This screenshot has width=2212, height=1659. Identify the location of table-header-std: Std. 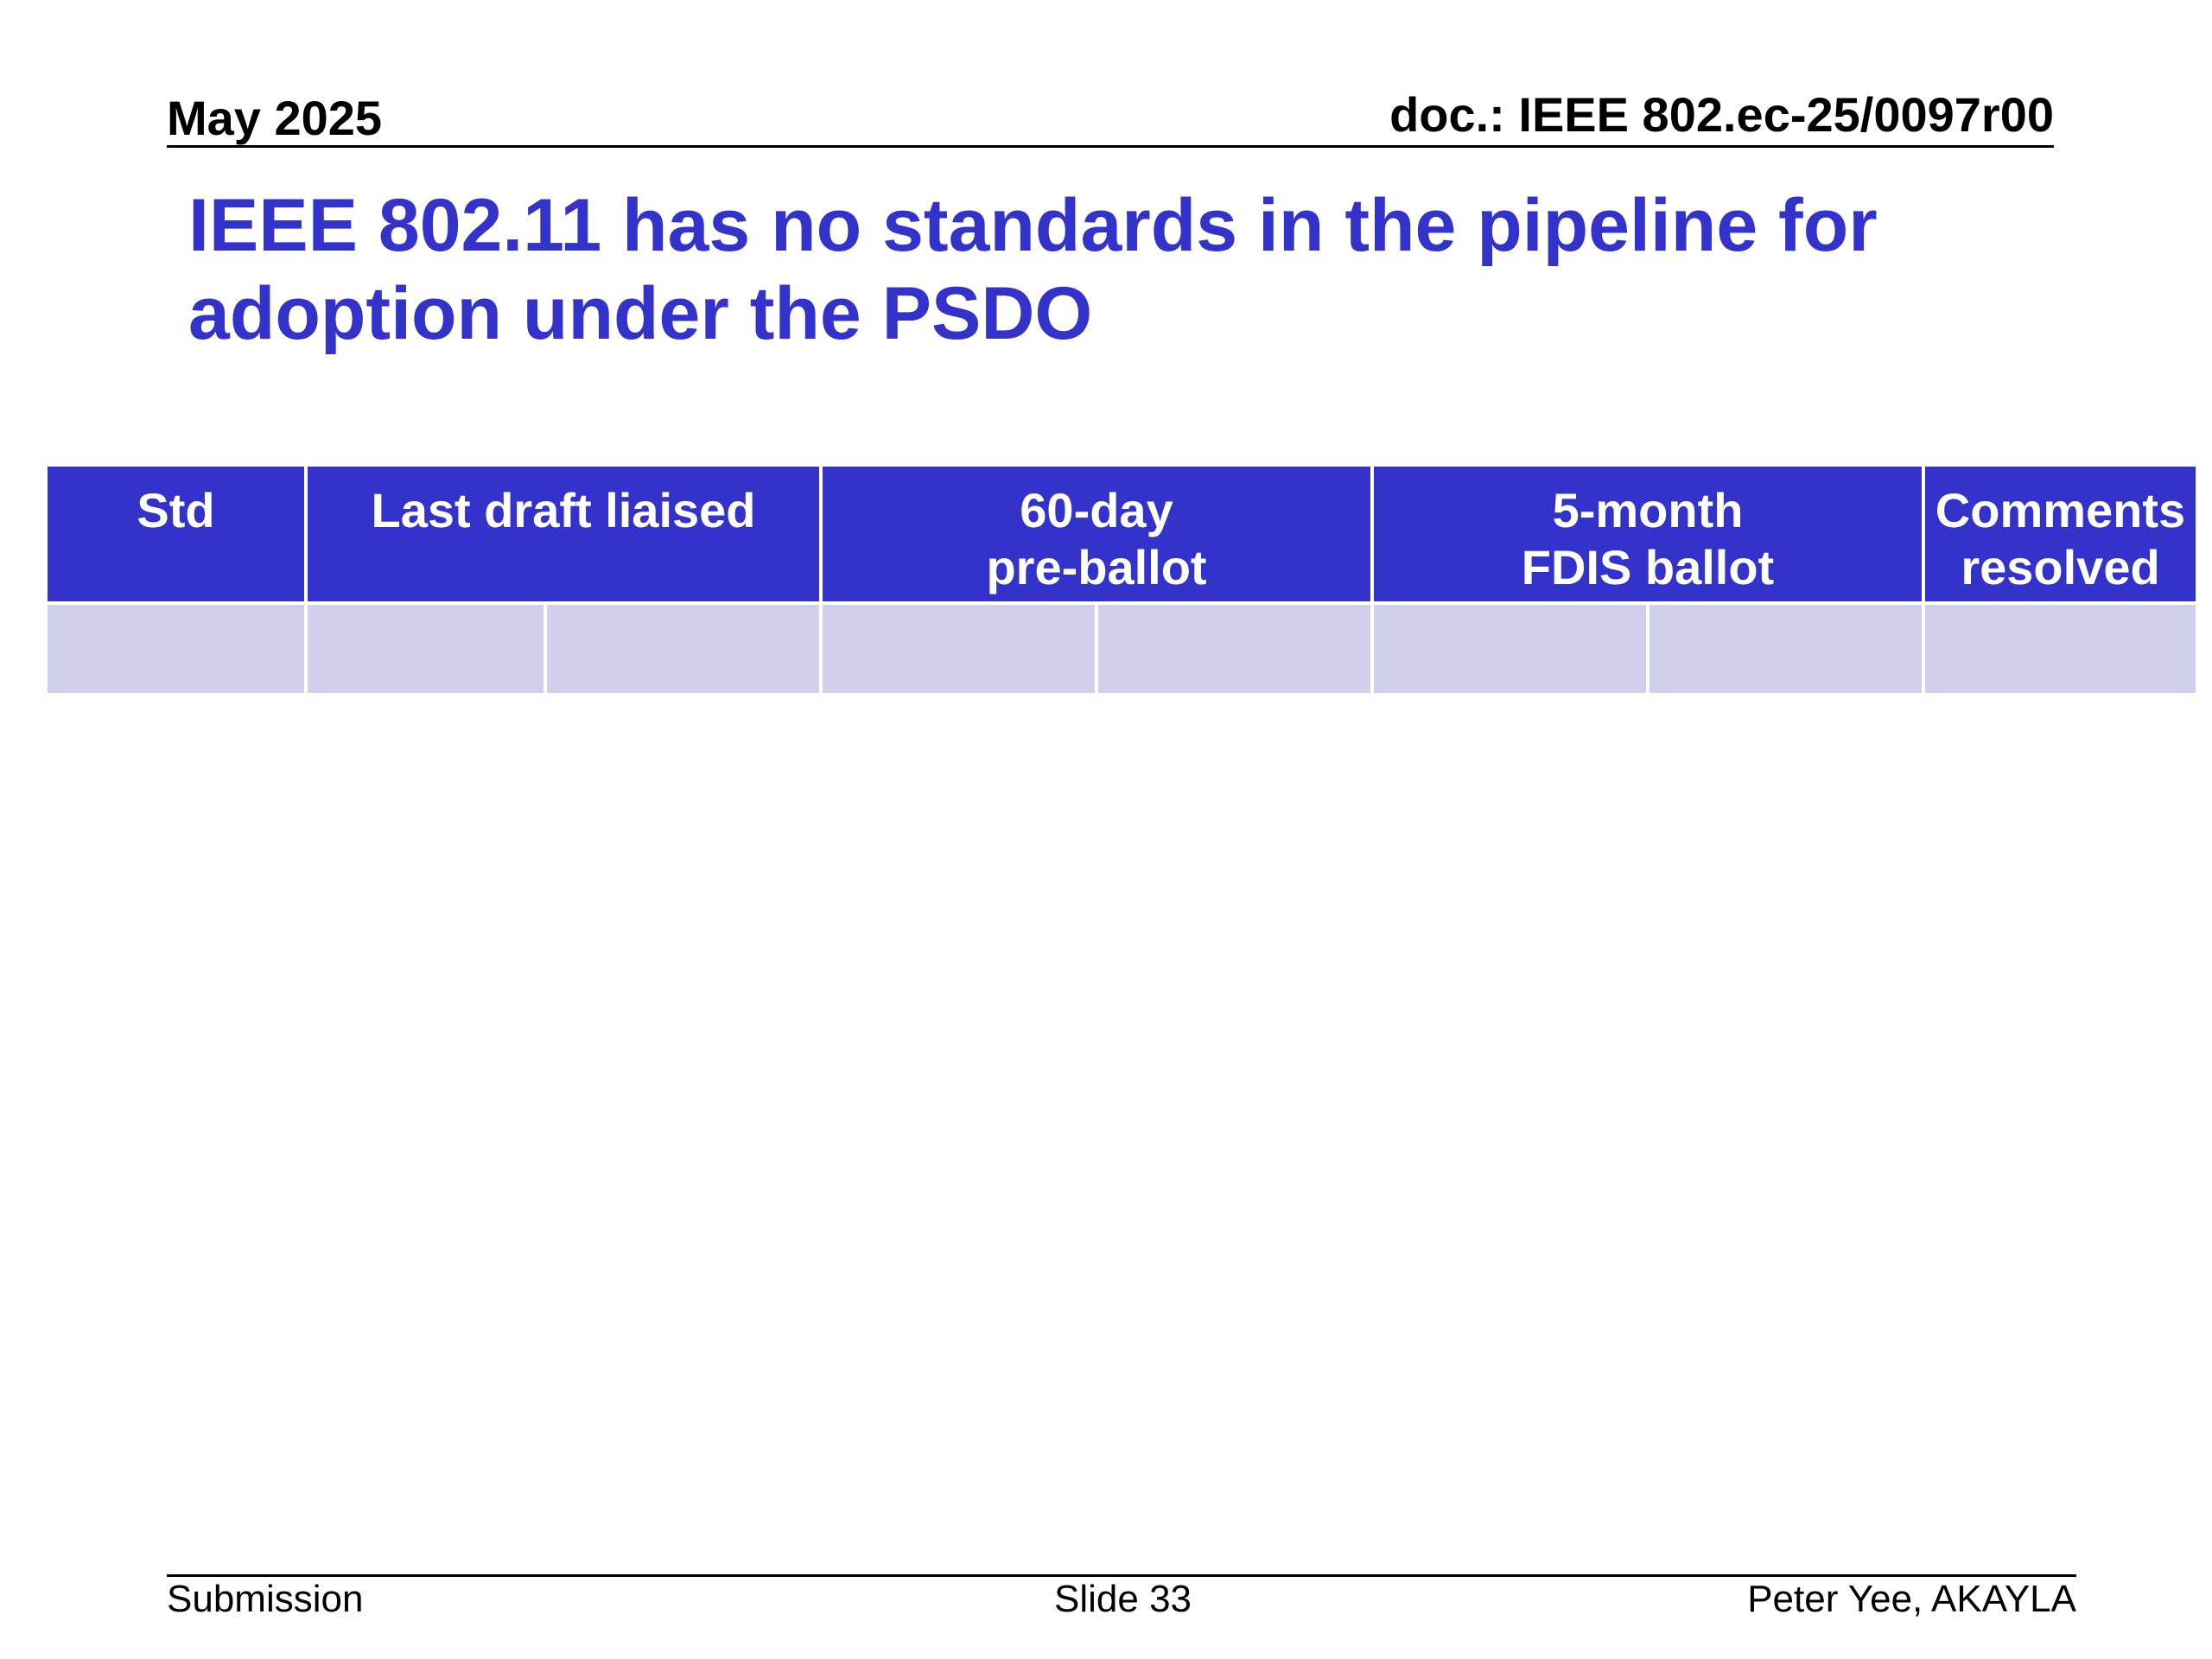
(176, 534).